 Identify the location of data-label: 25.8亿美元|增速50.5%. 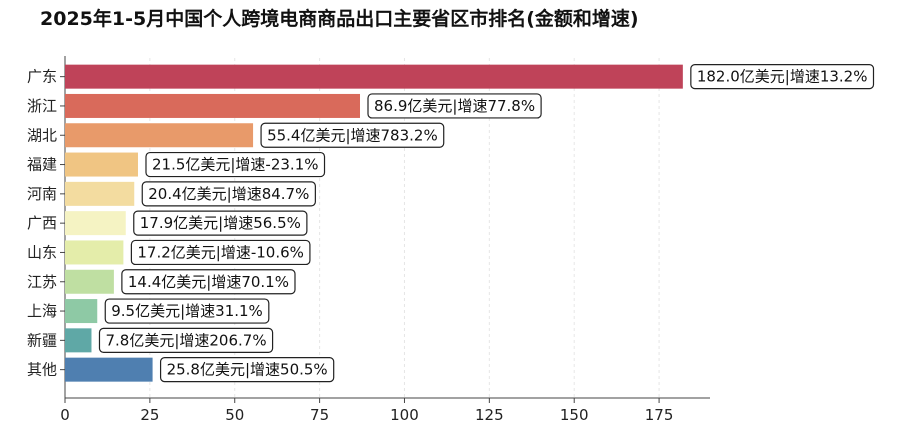
(247, 370).